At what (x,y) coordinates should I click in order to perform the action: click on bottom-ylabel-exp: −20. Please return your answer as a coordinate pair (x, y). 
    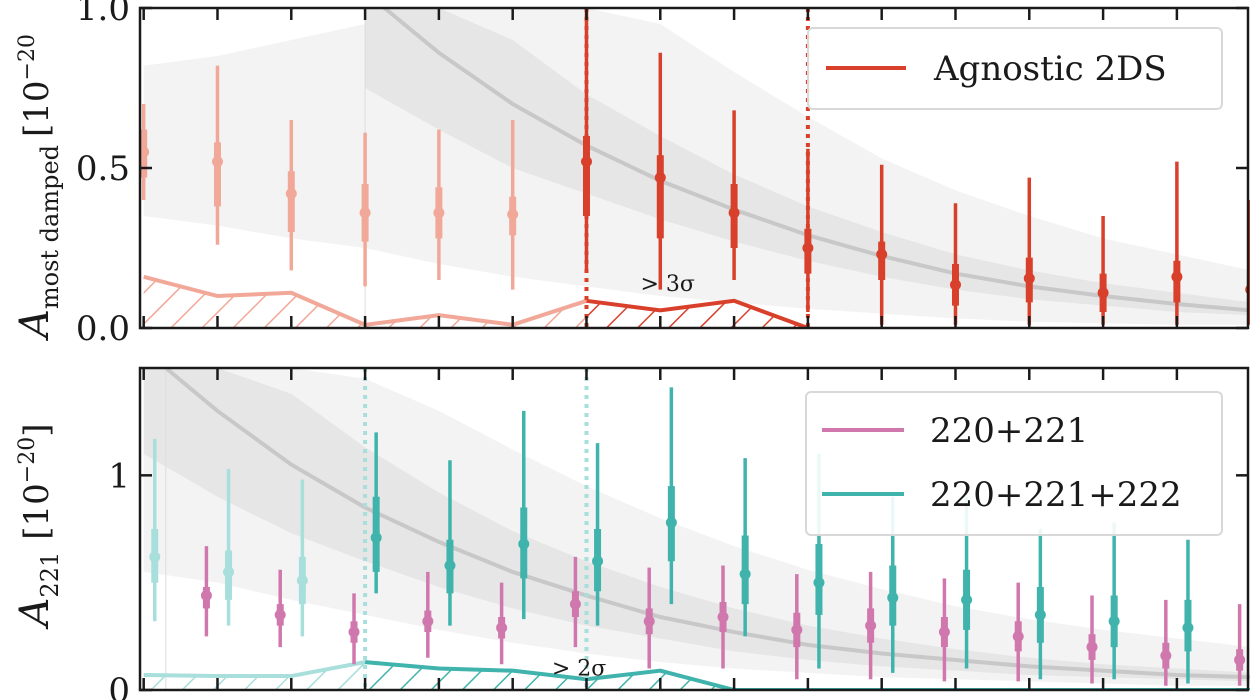
    Looking at the image, I should click on (27, 460).